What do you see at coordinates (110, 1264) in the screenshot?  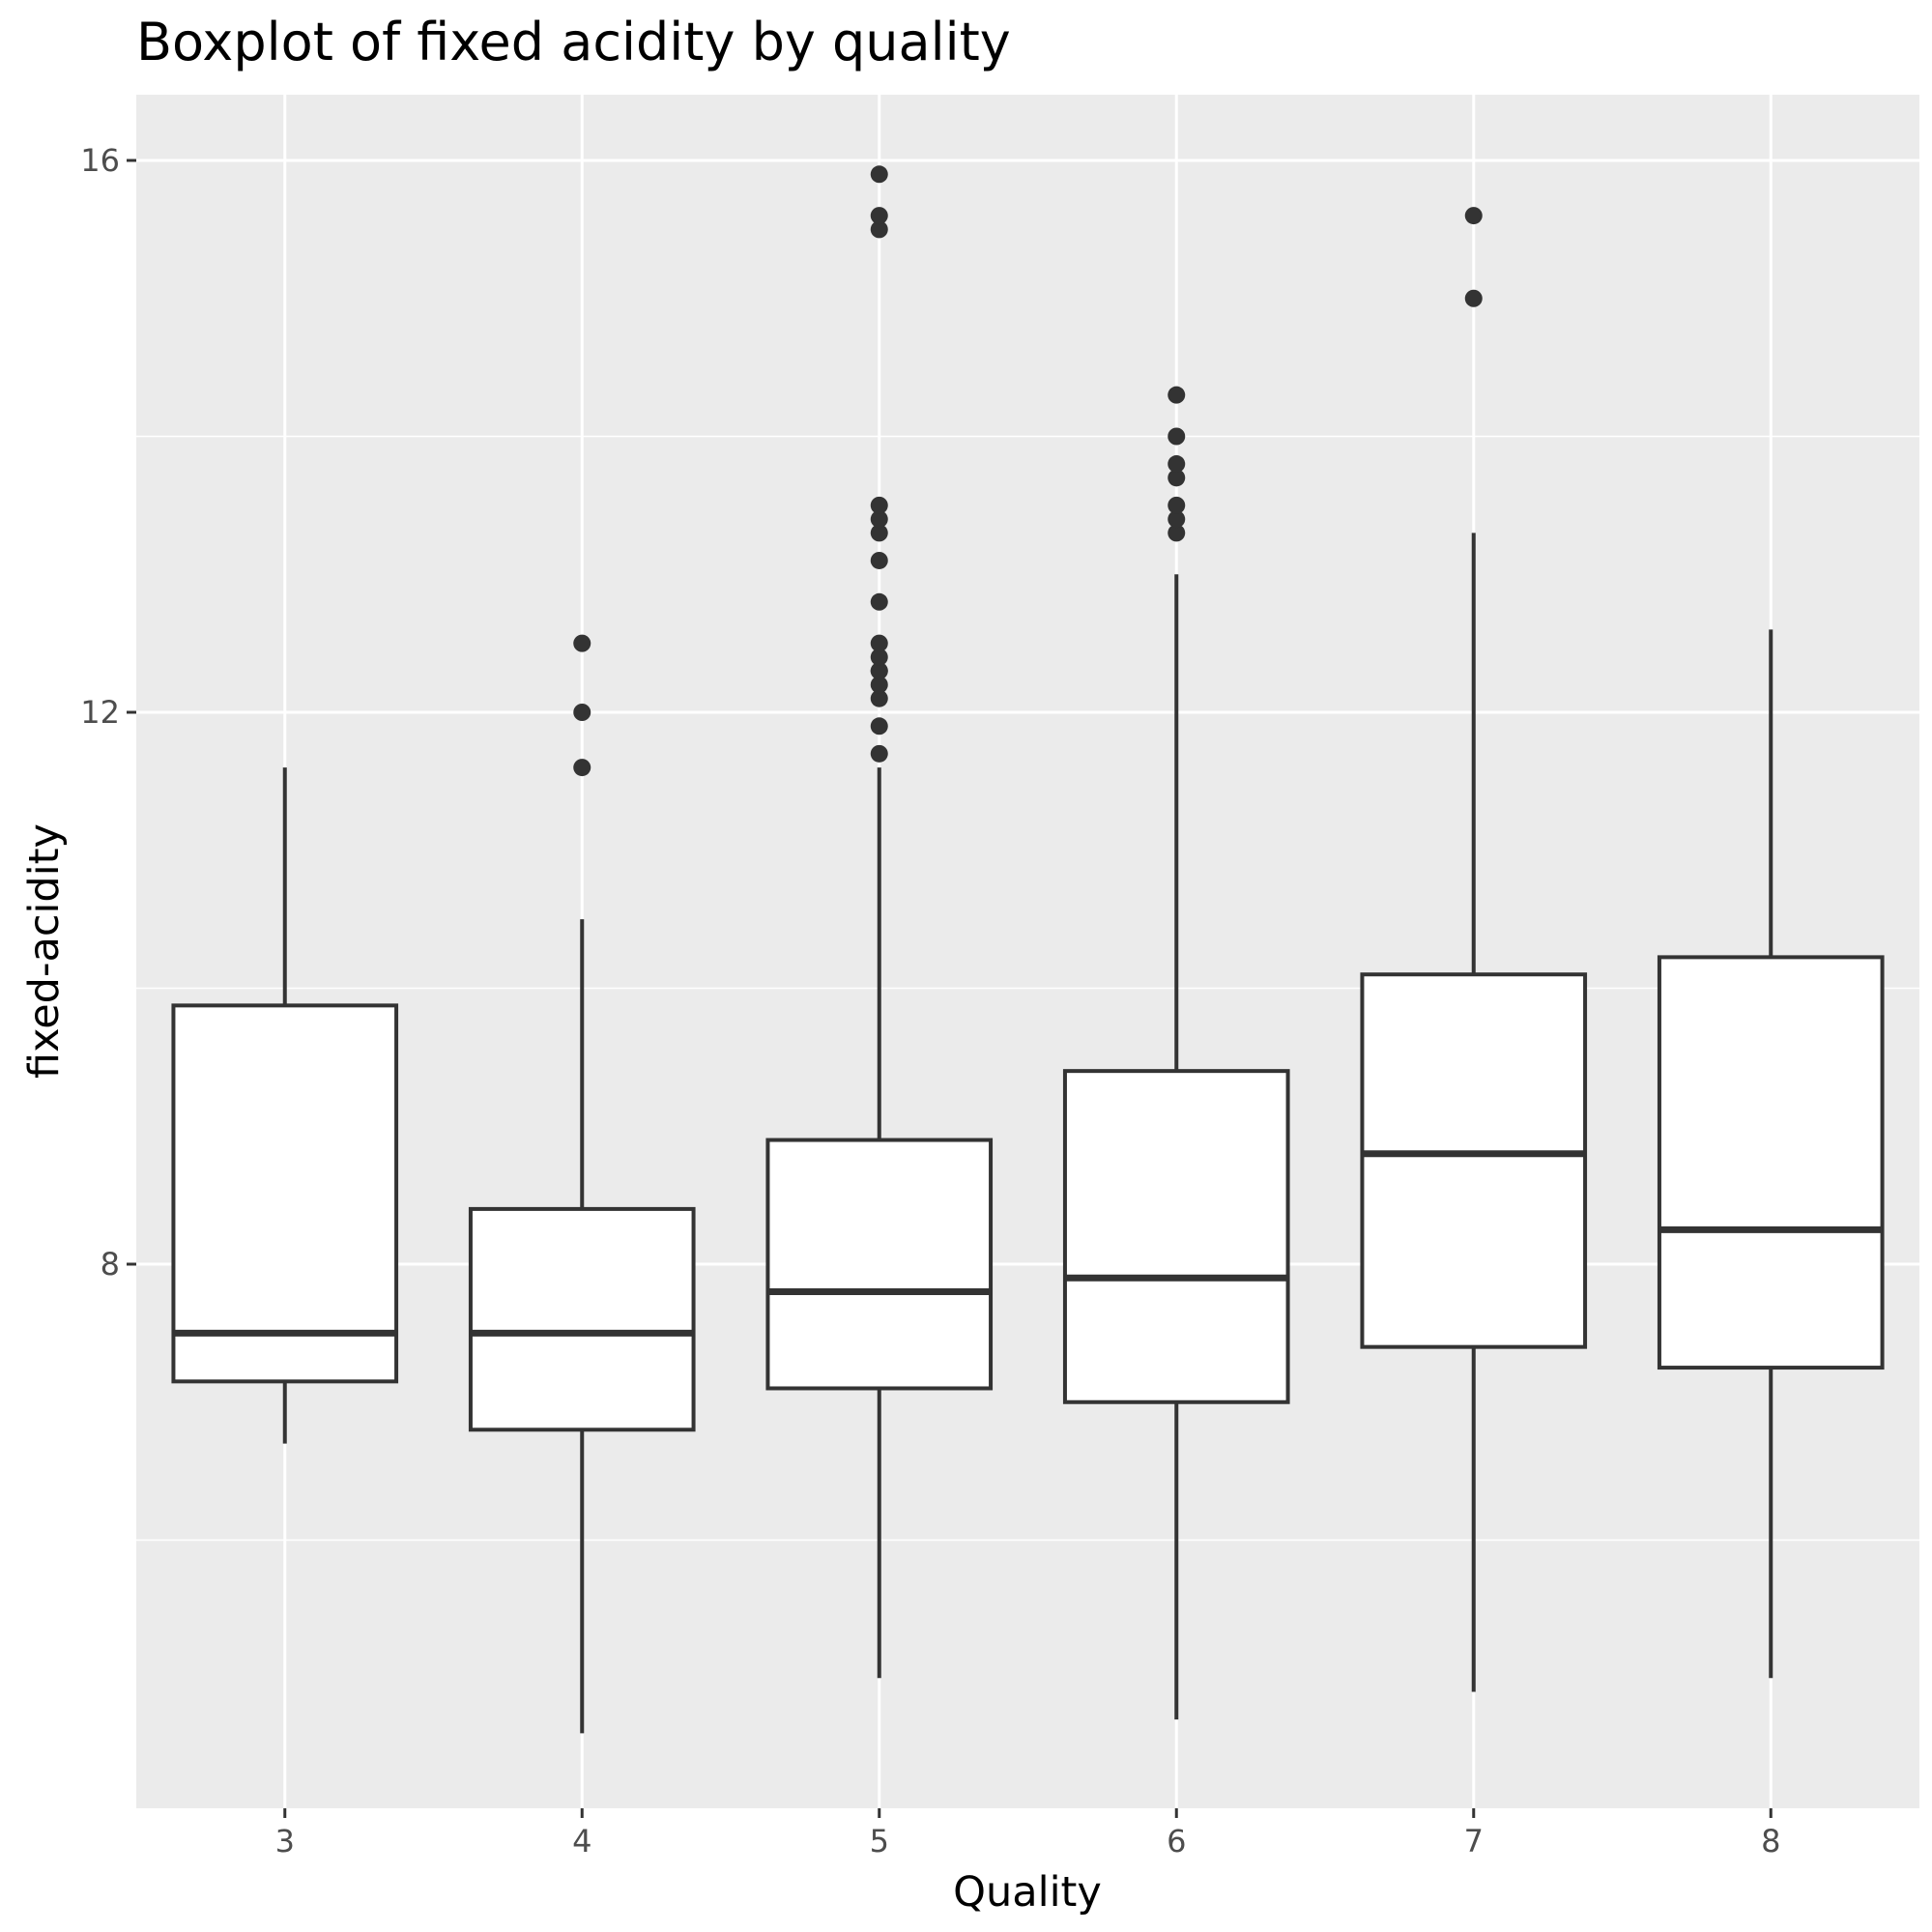 I see `y-tick-label: 8` at bounding box center [110, 1264].